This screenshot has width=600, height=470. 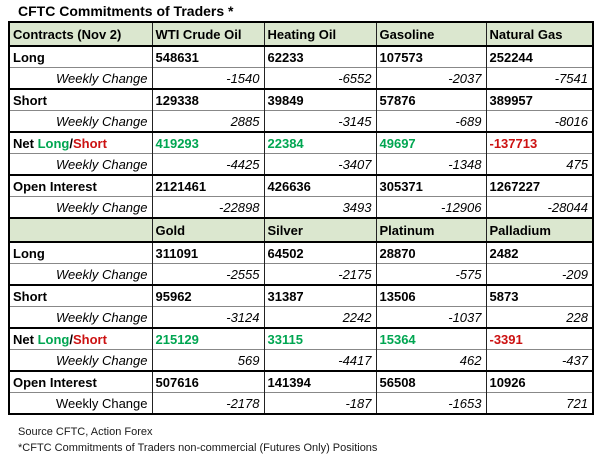 I want to click on cell-value: 2482, so click(x=539, y=252).